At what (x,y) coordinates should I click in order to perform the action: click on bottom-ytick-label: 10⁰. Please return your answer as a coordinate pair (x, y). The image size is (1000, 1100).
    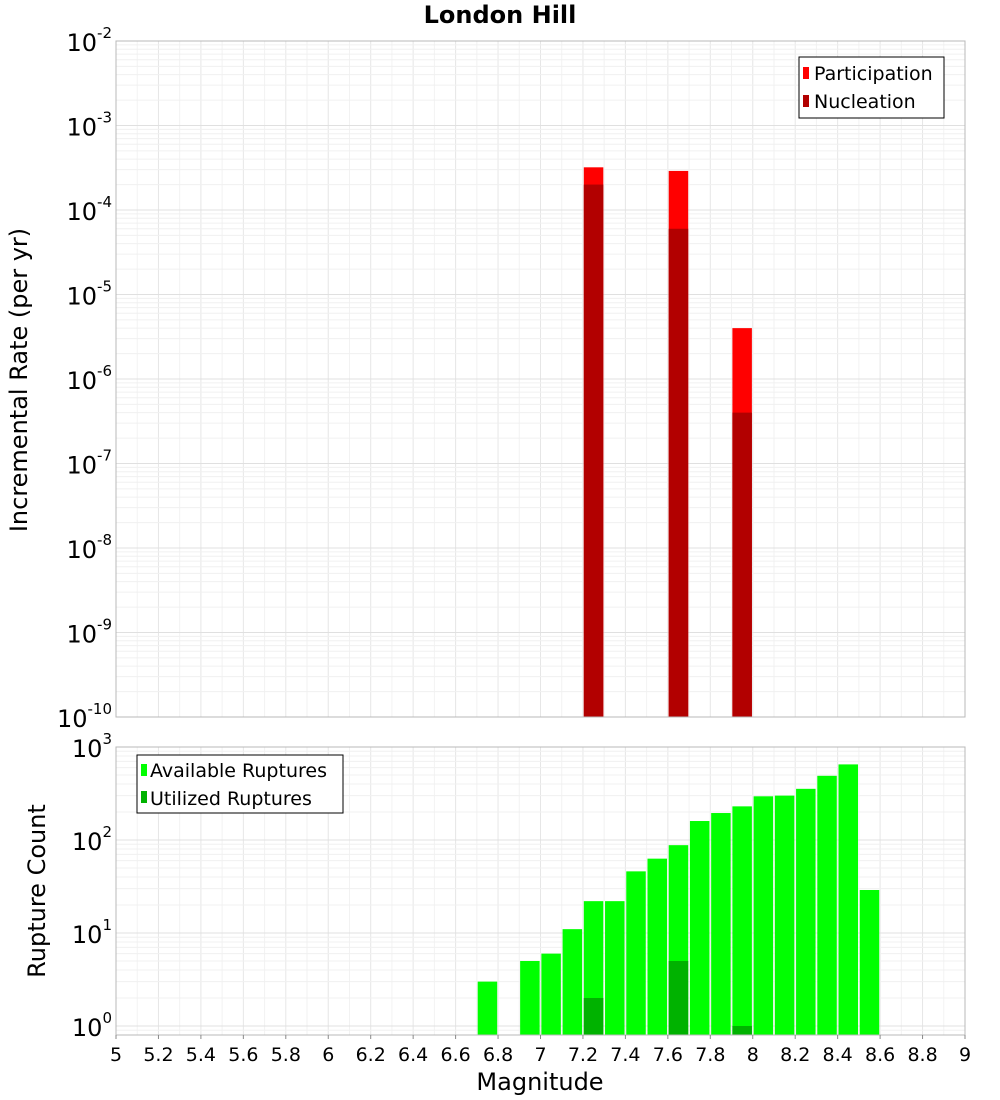
    Looking at the image, I should click on (92, 1025).